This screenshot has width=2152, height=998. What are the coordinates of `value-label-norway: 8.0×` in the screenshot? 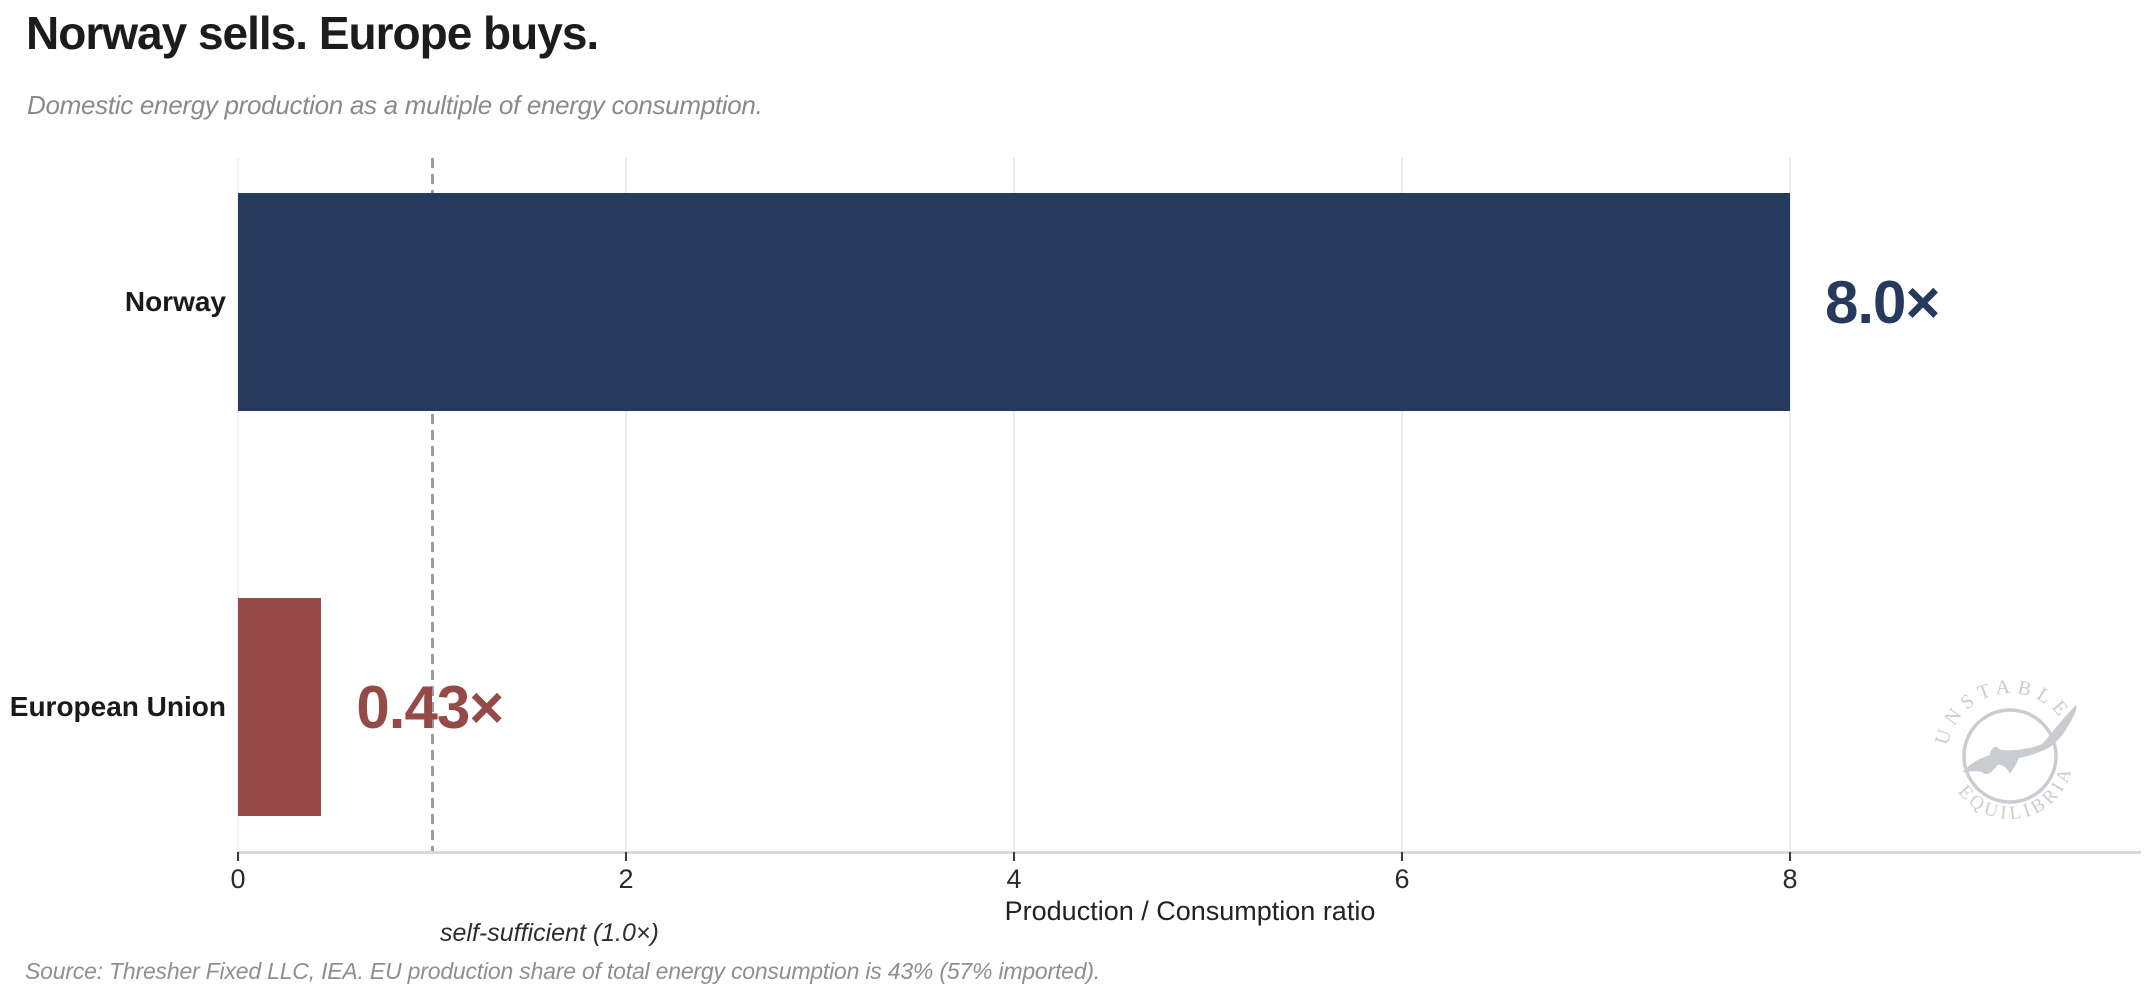 It's located at (1882, 302).